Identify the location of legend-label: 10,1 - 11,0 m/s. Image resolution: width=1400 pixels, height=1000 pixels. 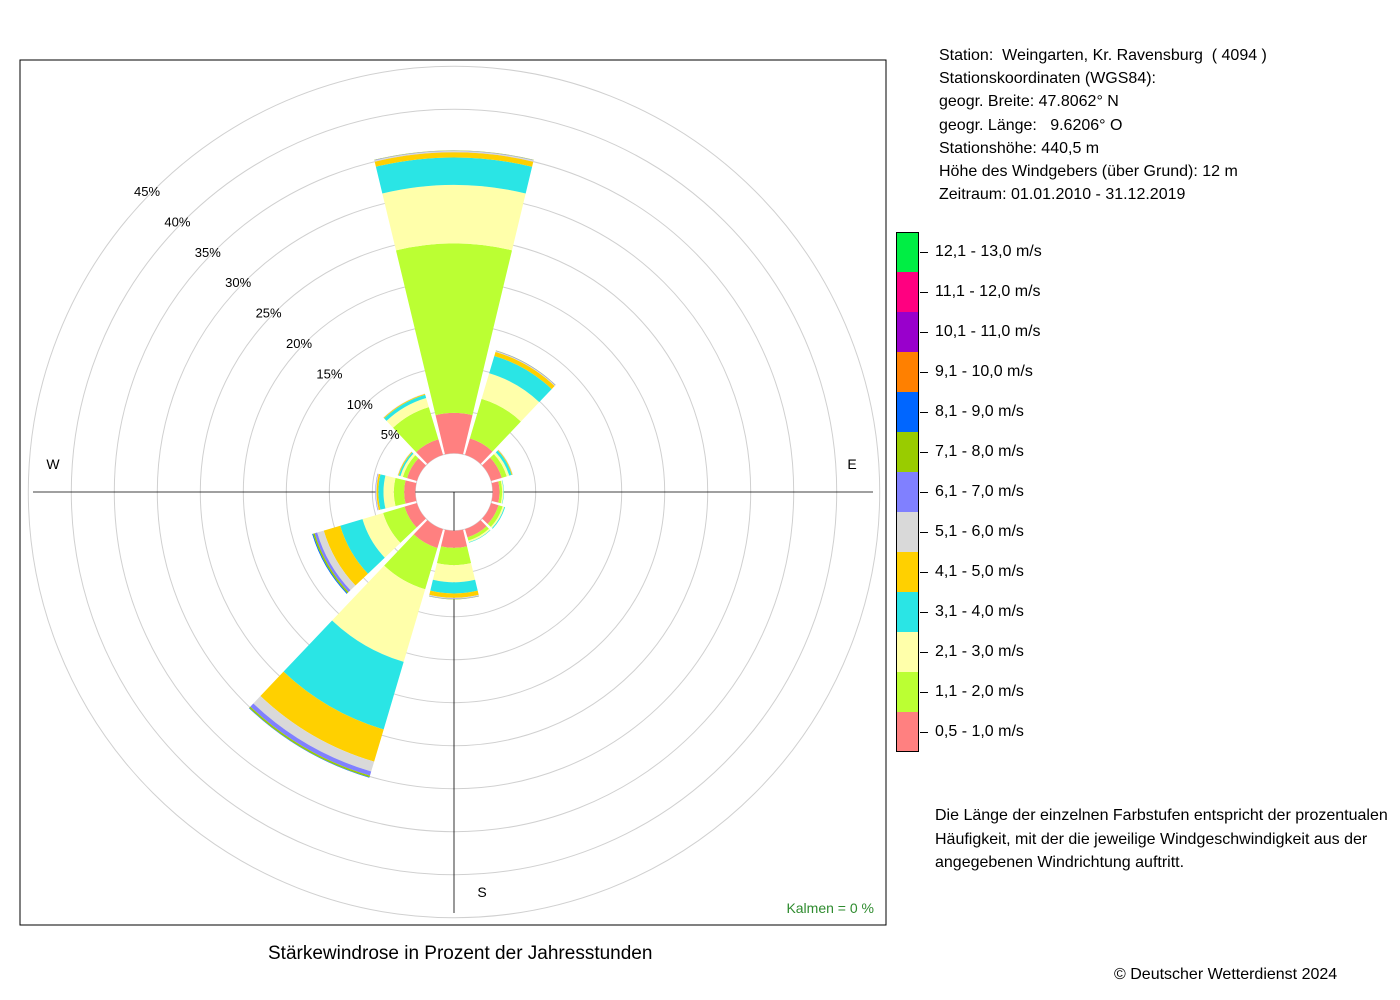
(988, 331).